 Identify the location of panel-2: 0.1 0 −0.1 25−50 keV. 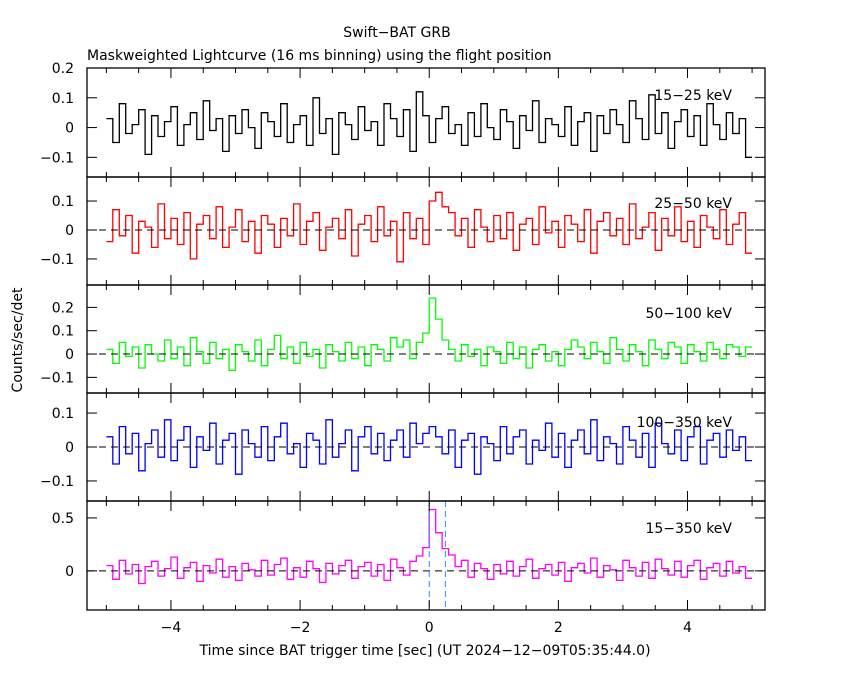
(403, 231).